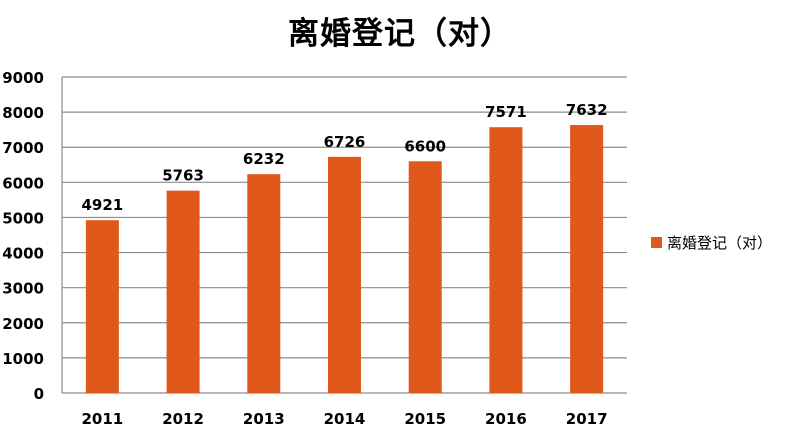 This screenshot has width=800, height=433. What do you see at coordinates (425, 277) in the screenshot?
I see `bar-2015` at bounding box center [425, 277].